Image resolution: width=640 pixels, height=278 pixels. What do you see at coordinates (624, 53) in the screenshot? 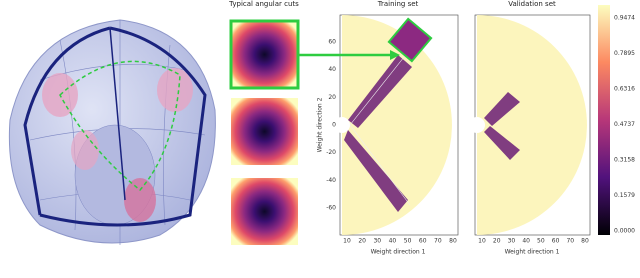
I see `colorbar-tick-label: 0.7895` at bounding box center [624, 53].